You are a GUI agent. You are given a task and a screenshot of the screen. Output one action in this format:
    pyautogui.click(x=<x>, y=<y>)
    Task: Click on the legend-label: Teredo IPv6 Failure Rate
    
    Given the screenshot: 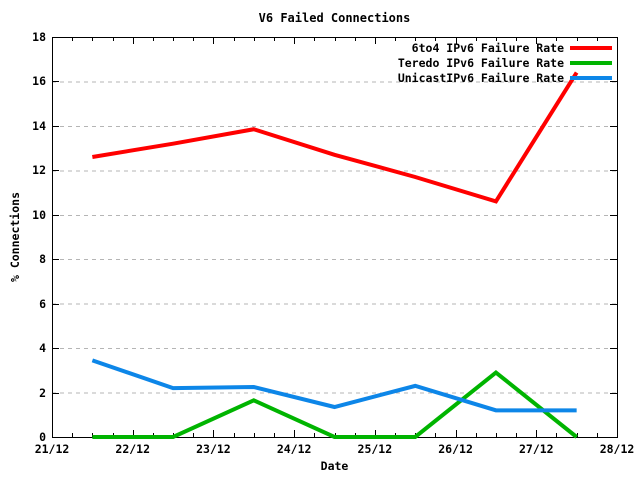 What is the action you would take?
    pyautogui.click(x=480, y=63)
    